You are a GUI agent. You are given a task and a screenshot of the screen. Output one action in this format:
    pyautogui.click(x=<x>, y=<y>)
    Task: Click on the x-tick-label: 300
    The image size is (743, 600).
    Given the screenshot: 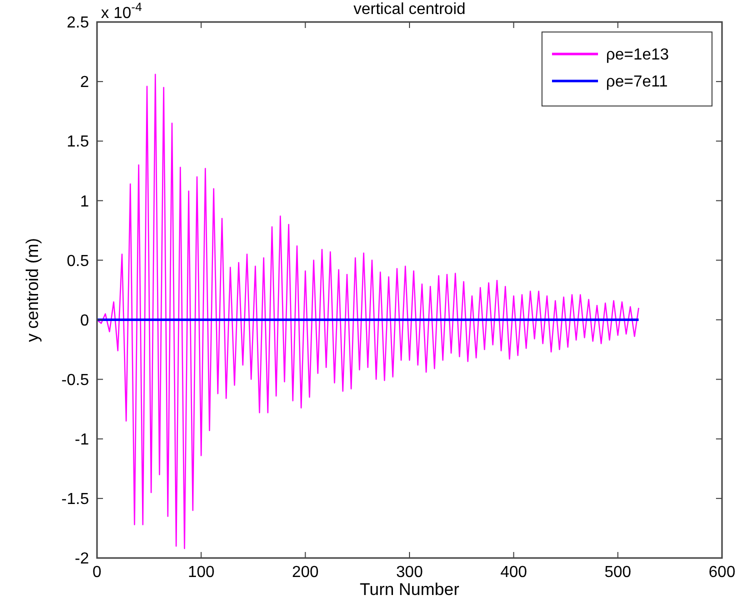 What is the action you would take?
    pyautogui.click(x=409, y=572)
    